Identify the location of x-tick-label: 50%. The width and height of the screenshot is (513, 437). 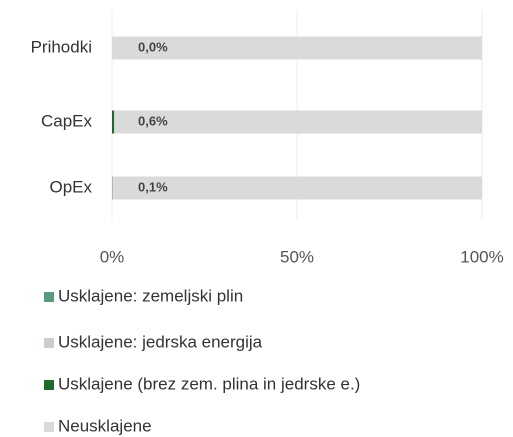
(297, 256).